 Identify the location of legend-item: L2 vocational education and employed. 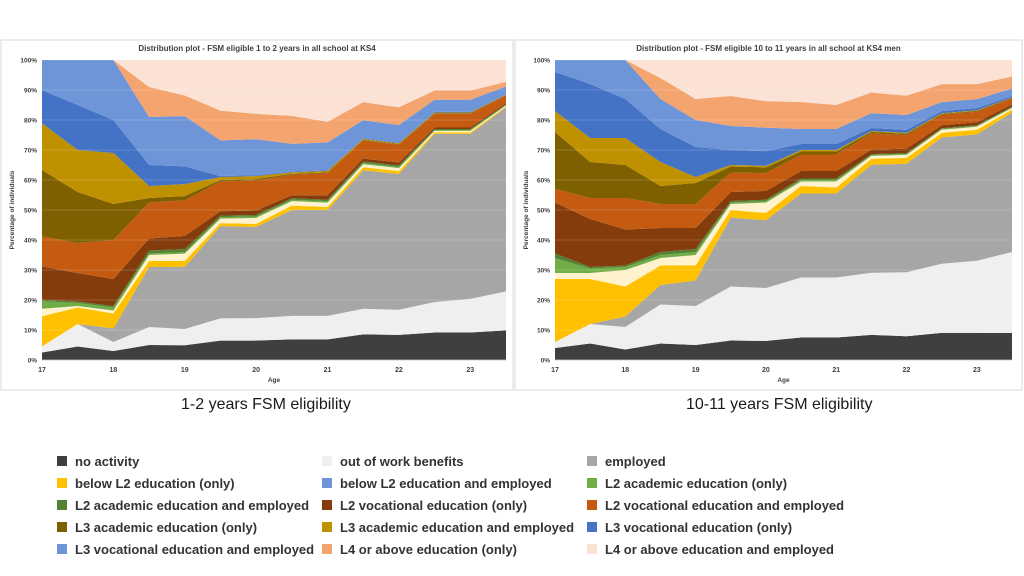
(715, 505).